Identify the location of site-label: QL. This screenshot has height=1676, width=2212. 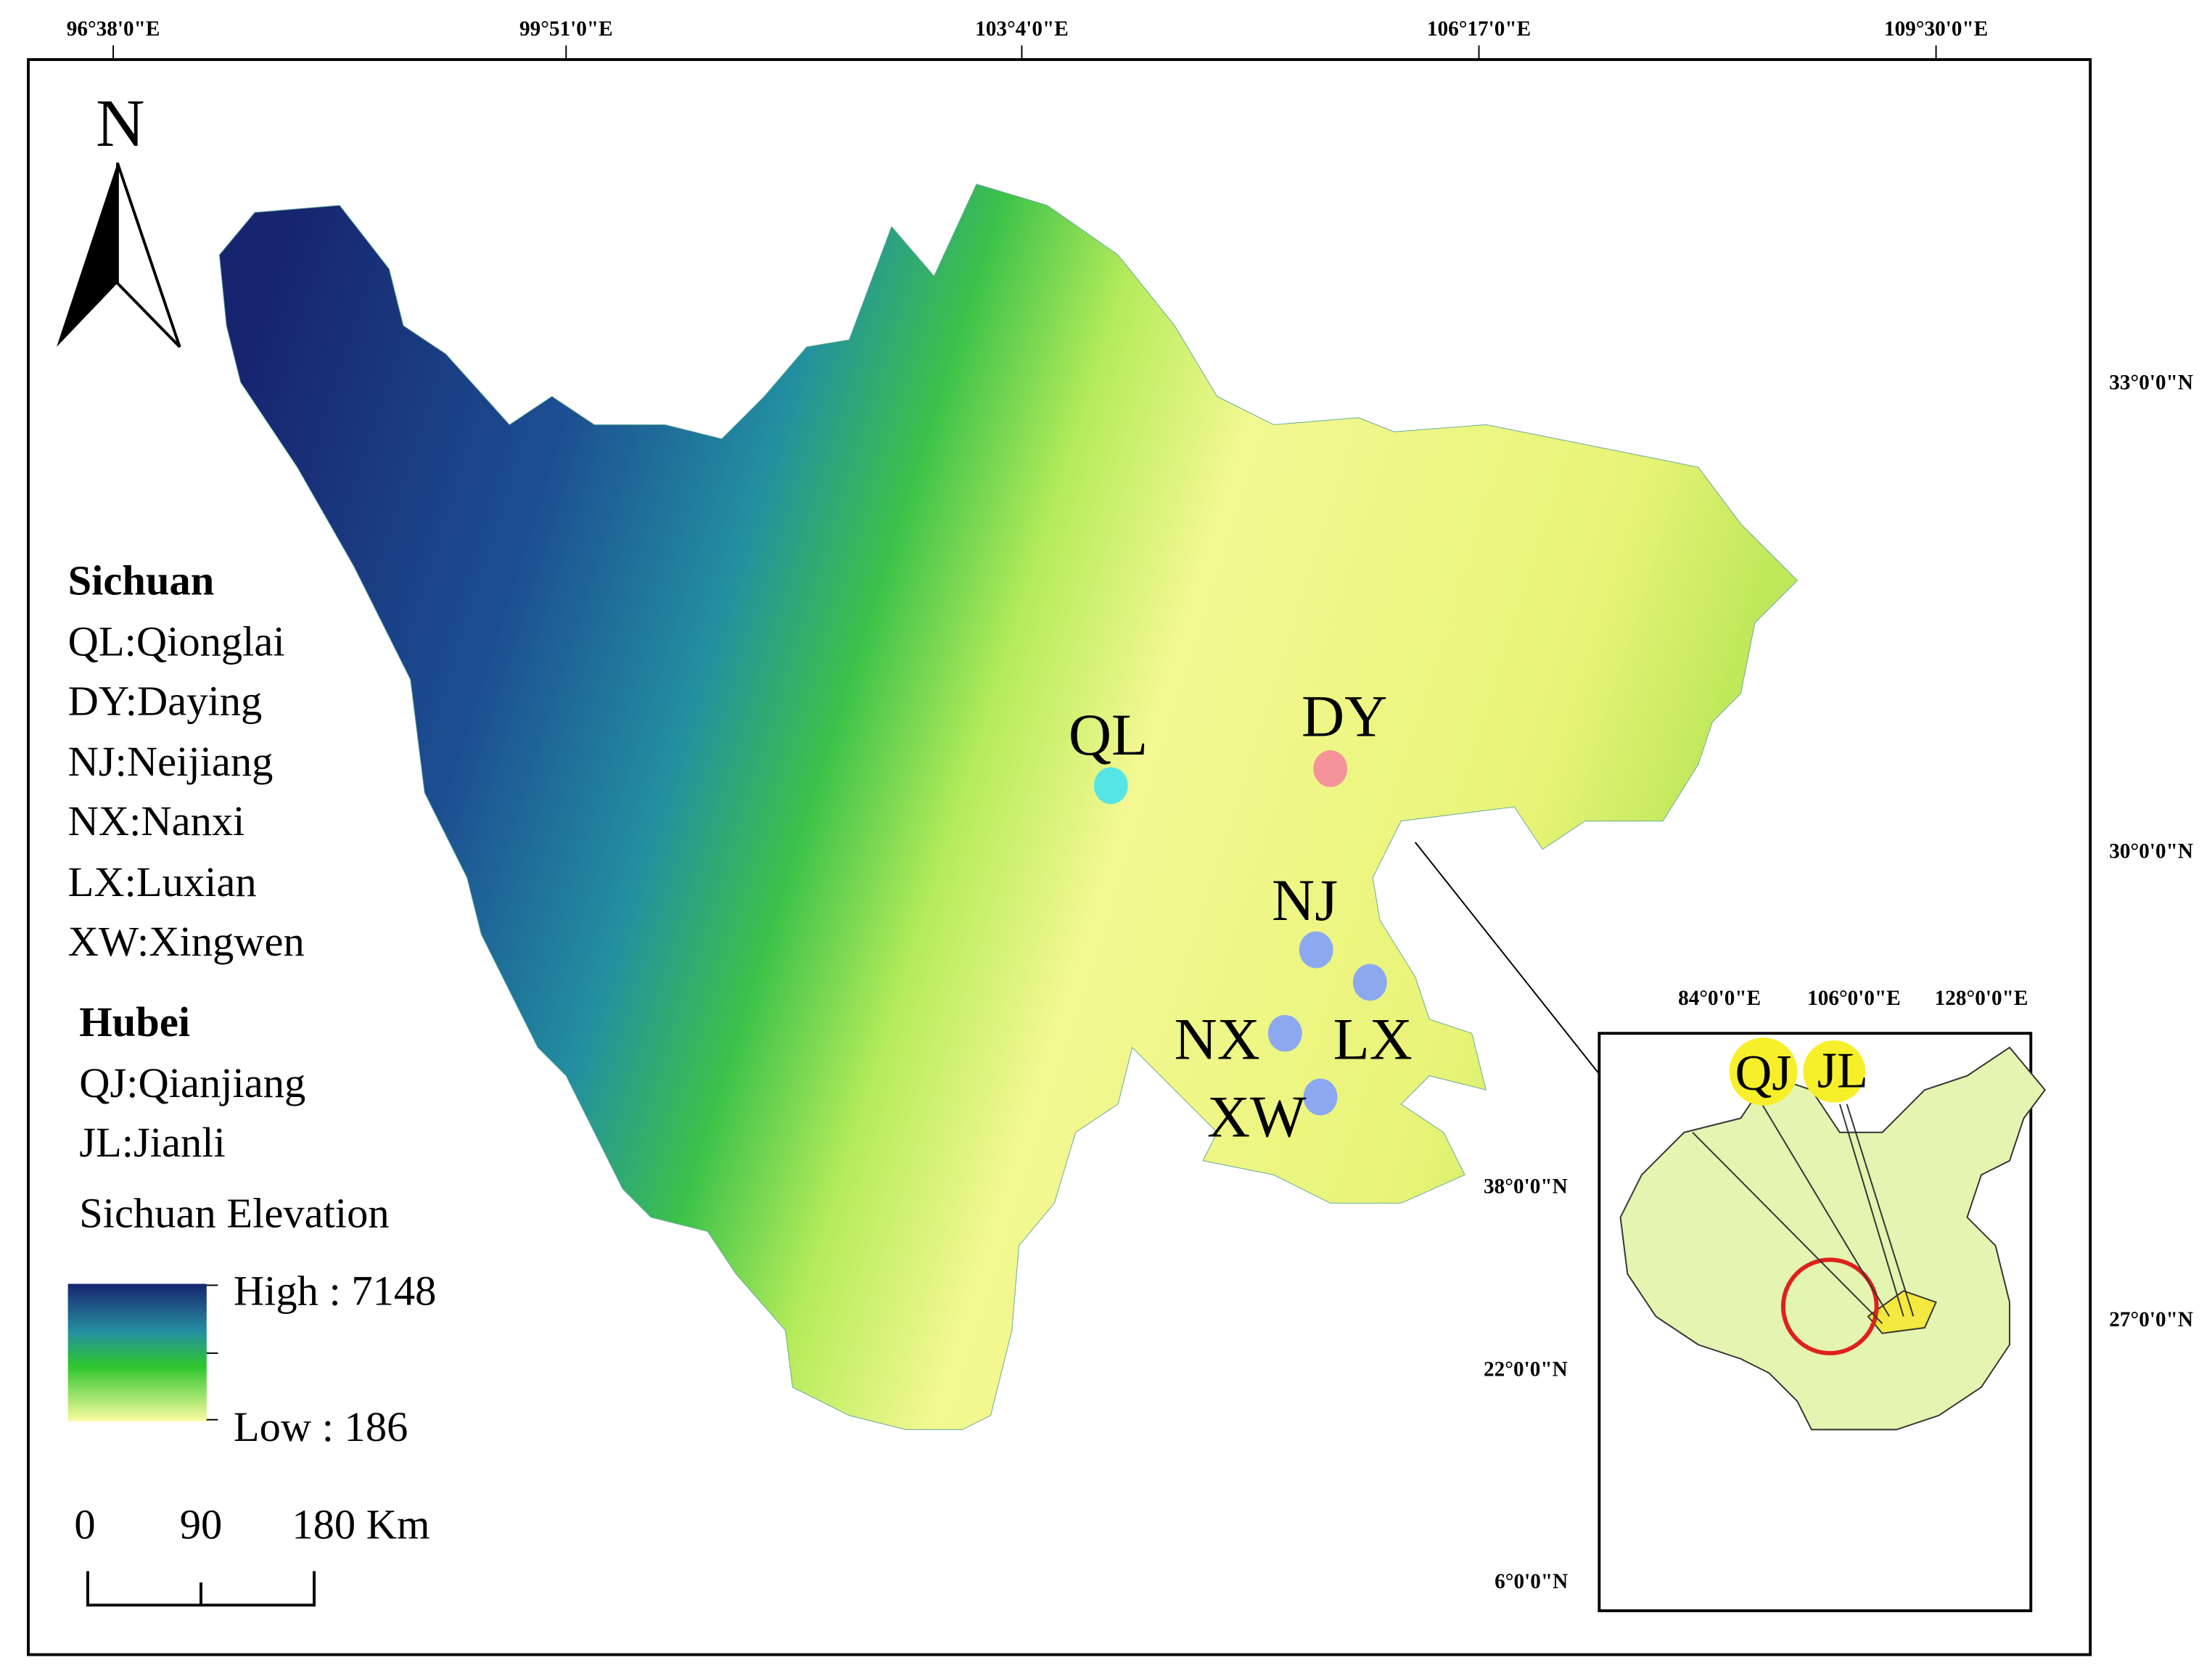
(1109, 735).